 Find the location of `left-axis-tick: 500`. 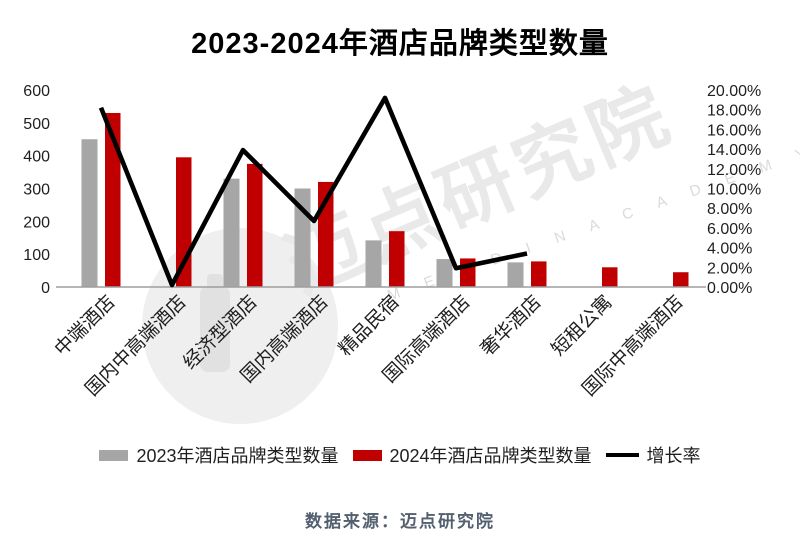

left-axis-tick: 500 is located at coordinates (36, 124).